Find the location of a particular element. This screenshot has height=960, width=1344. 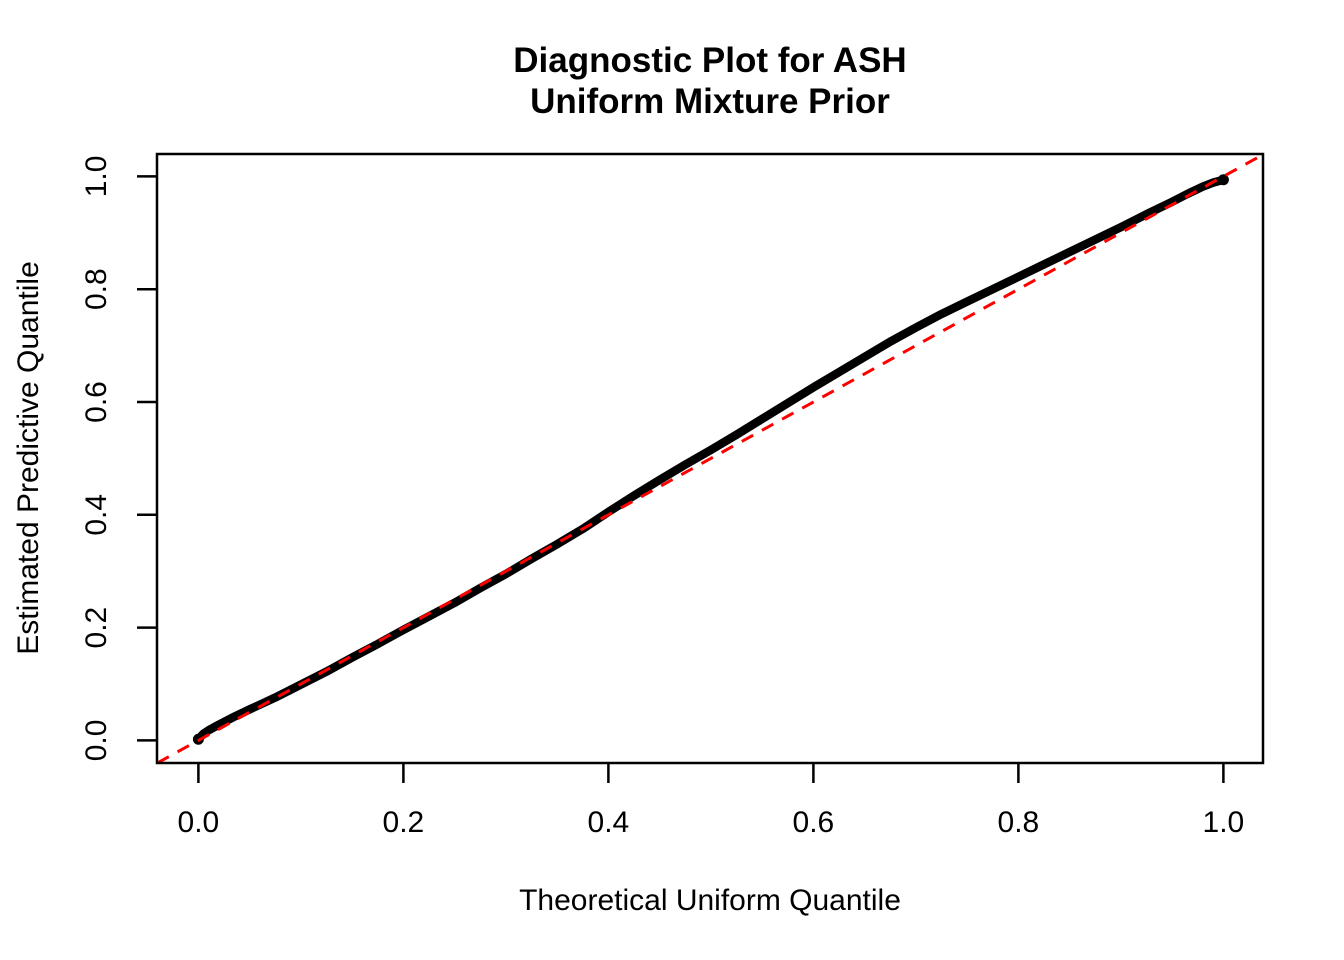

y-tick-label: 1.0 is located at coordinates (96, 177).